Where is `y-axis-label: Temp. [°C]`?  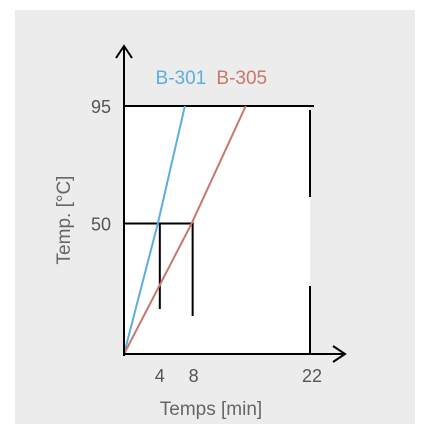 y-axis-label: Temp. [°C] is located at coordinates (64, 220).